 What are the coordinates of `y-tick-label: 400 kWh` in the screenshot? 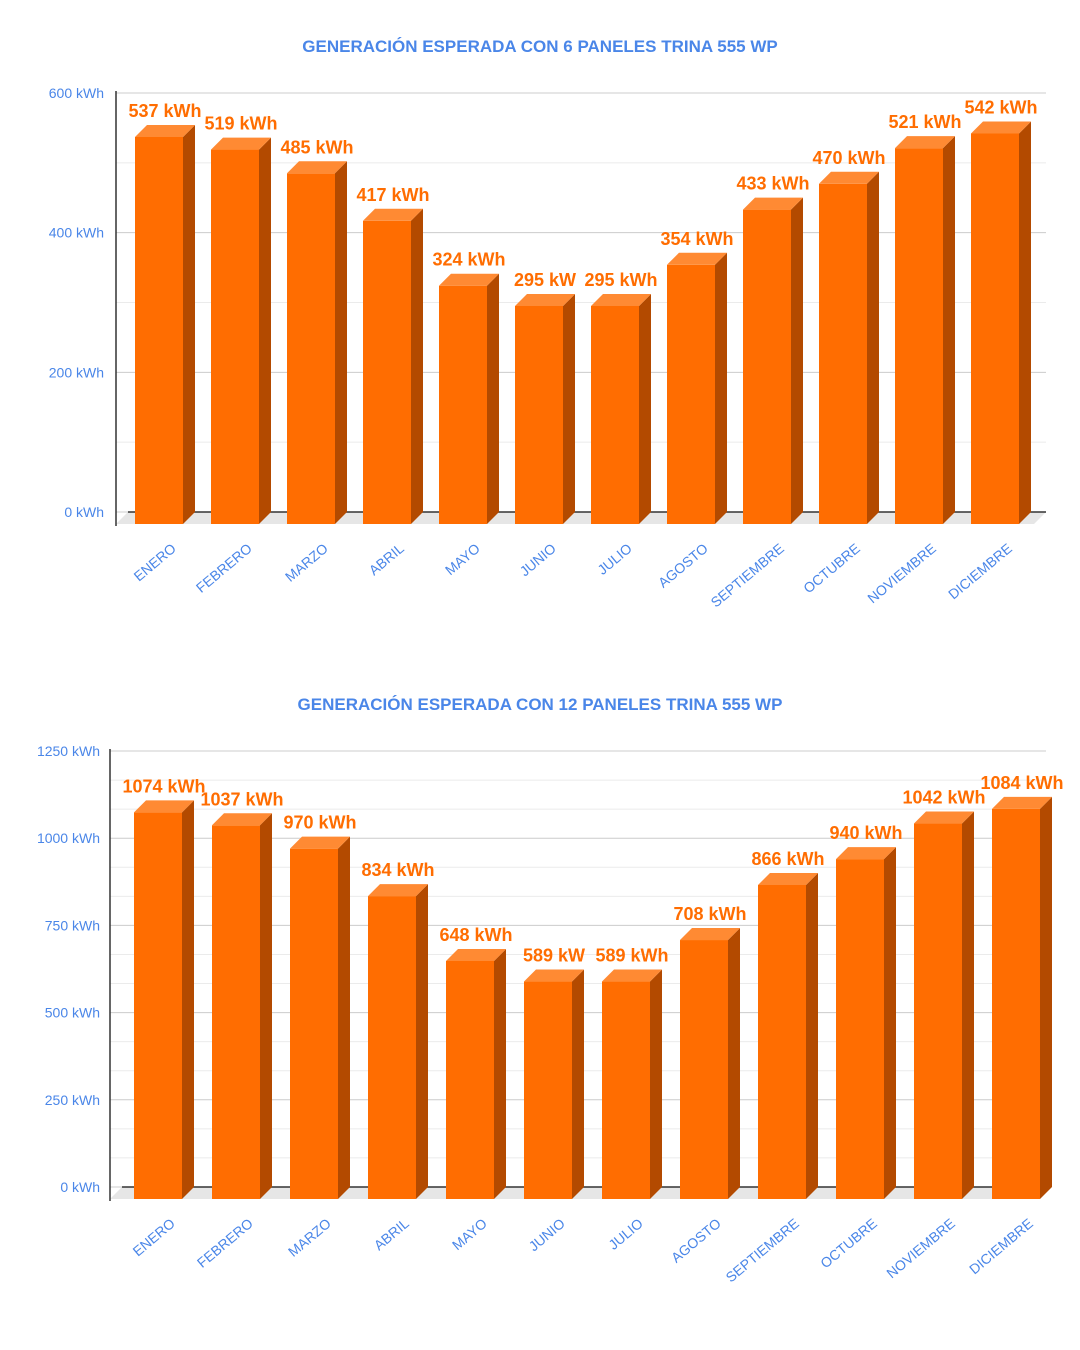 It's located at (76, 233).